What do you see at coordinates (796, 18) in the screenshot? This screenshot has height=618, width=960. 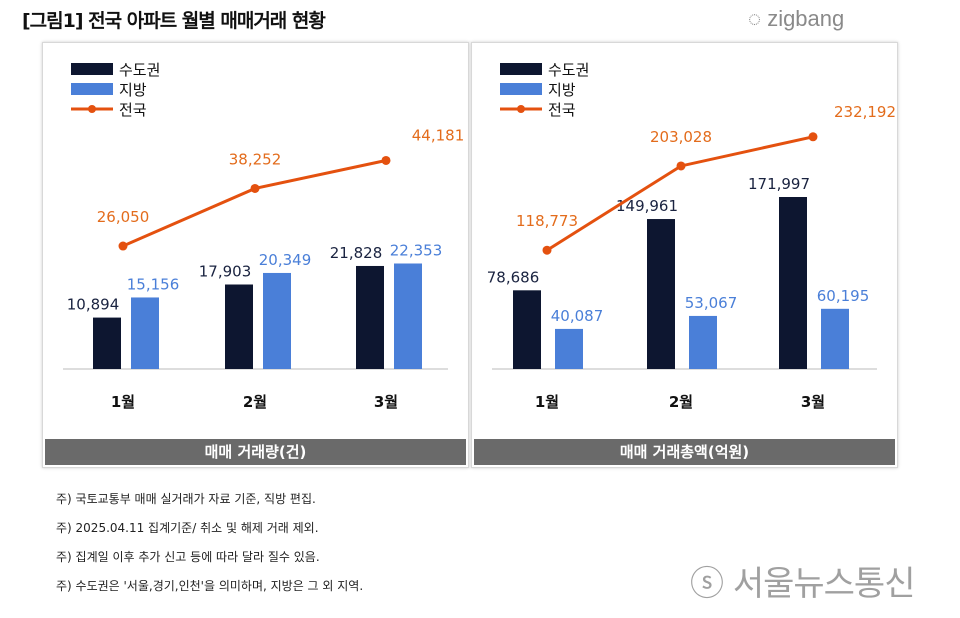 I see `zigbang-logo: ◌ zigbang` at bounding box center [796, 18].